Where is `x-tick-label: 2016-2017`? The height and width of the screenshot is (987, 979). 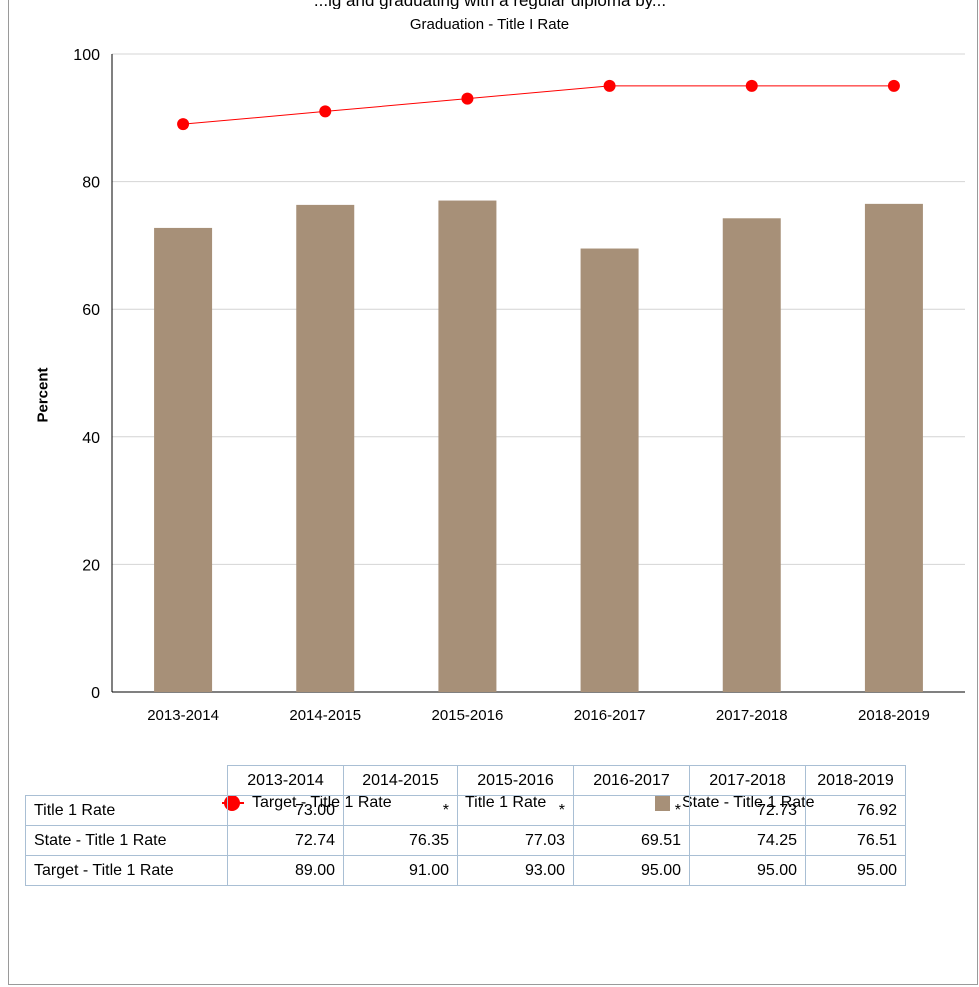
x-tick-label: 2016-2017 is located at coordinates (610, 715).